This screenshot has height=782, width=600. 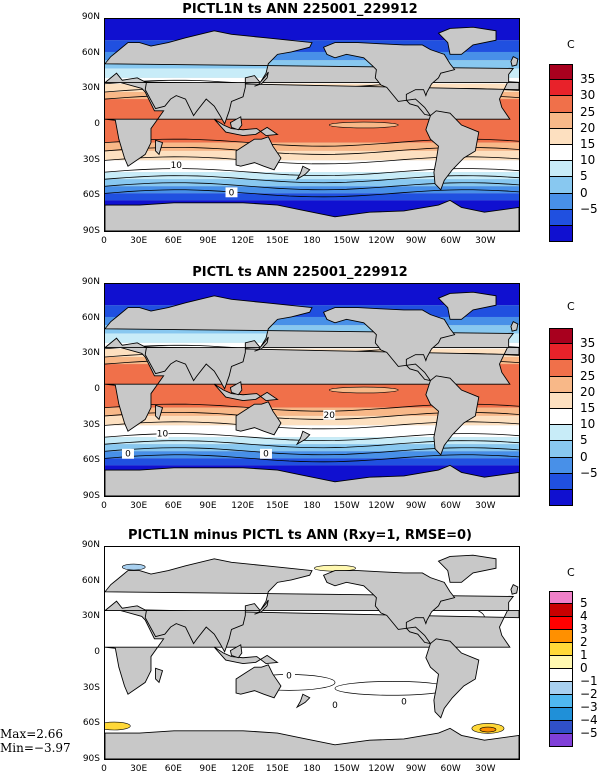 What do you see at coordinates (91, 424) in the screenshot?
I see `latitude-tick-label: 30S` at bounding box center [91, 424].